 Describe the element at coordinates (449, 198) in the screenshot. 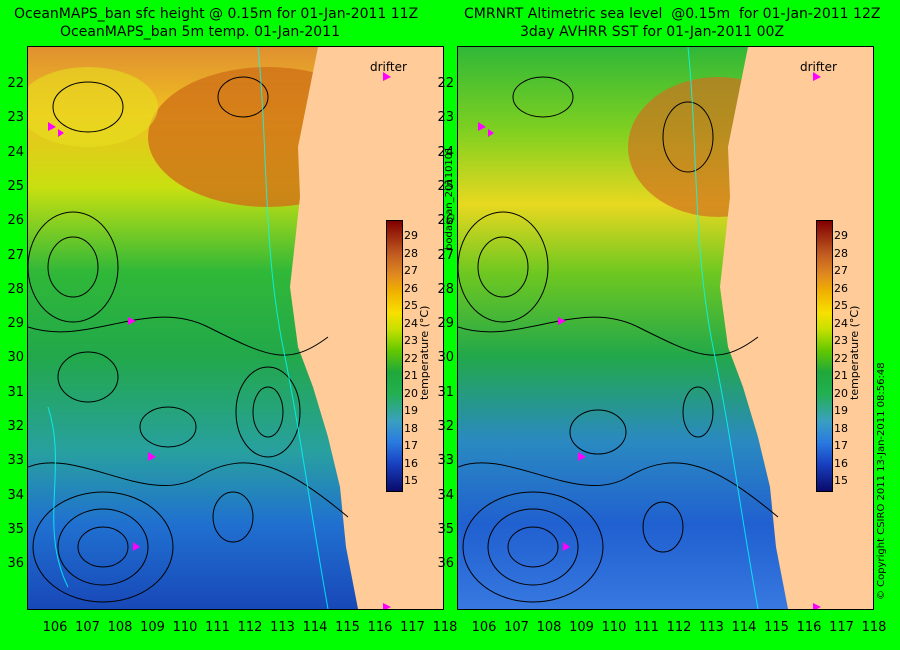

I see `middle-side-label: bodas_an_20110101` at that location.